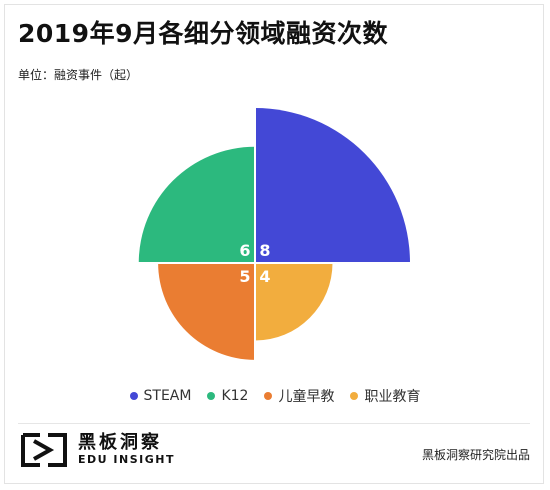 The image size is (550, 490). I want to click on value-label: 5, so click(244, 276).